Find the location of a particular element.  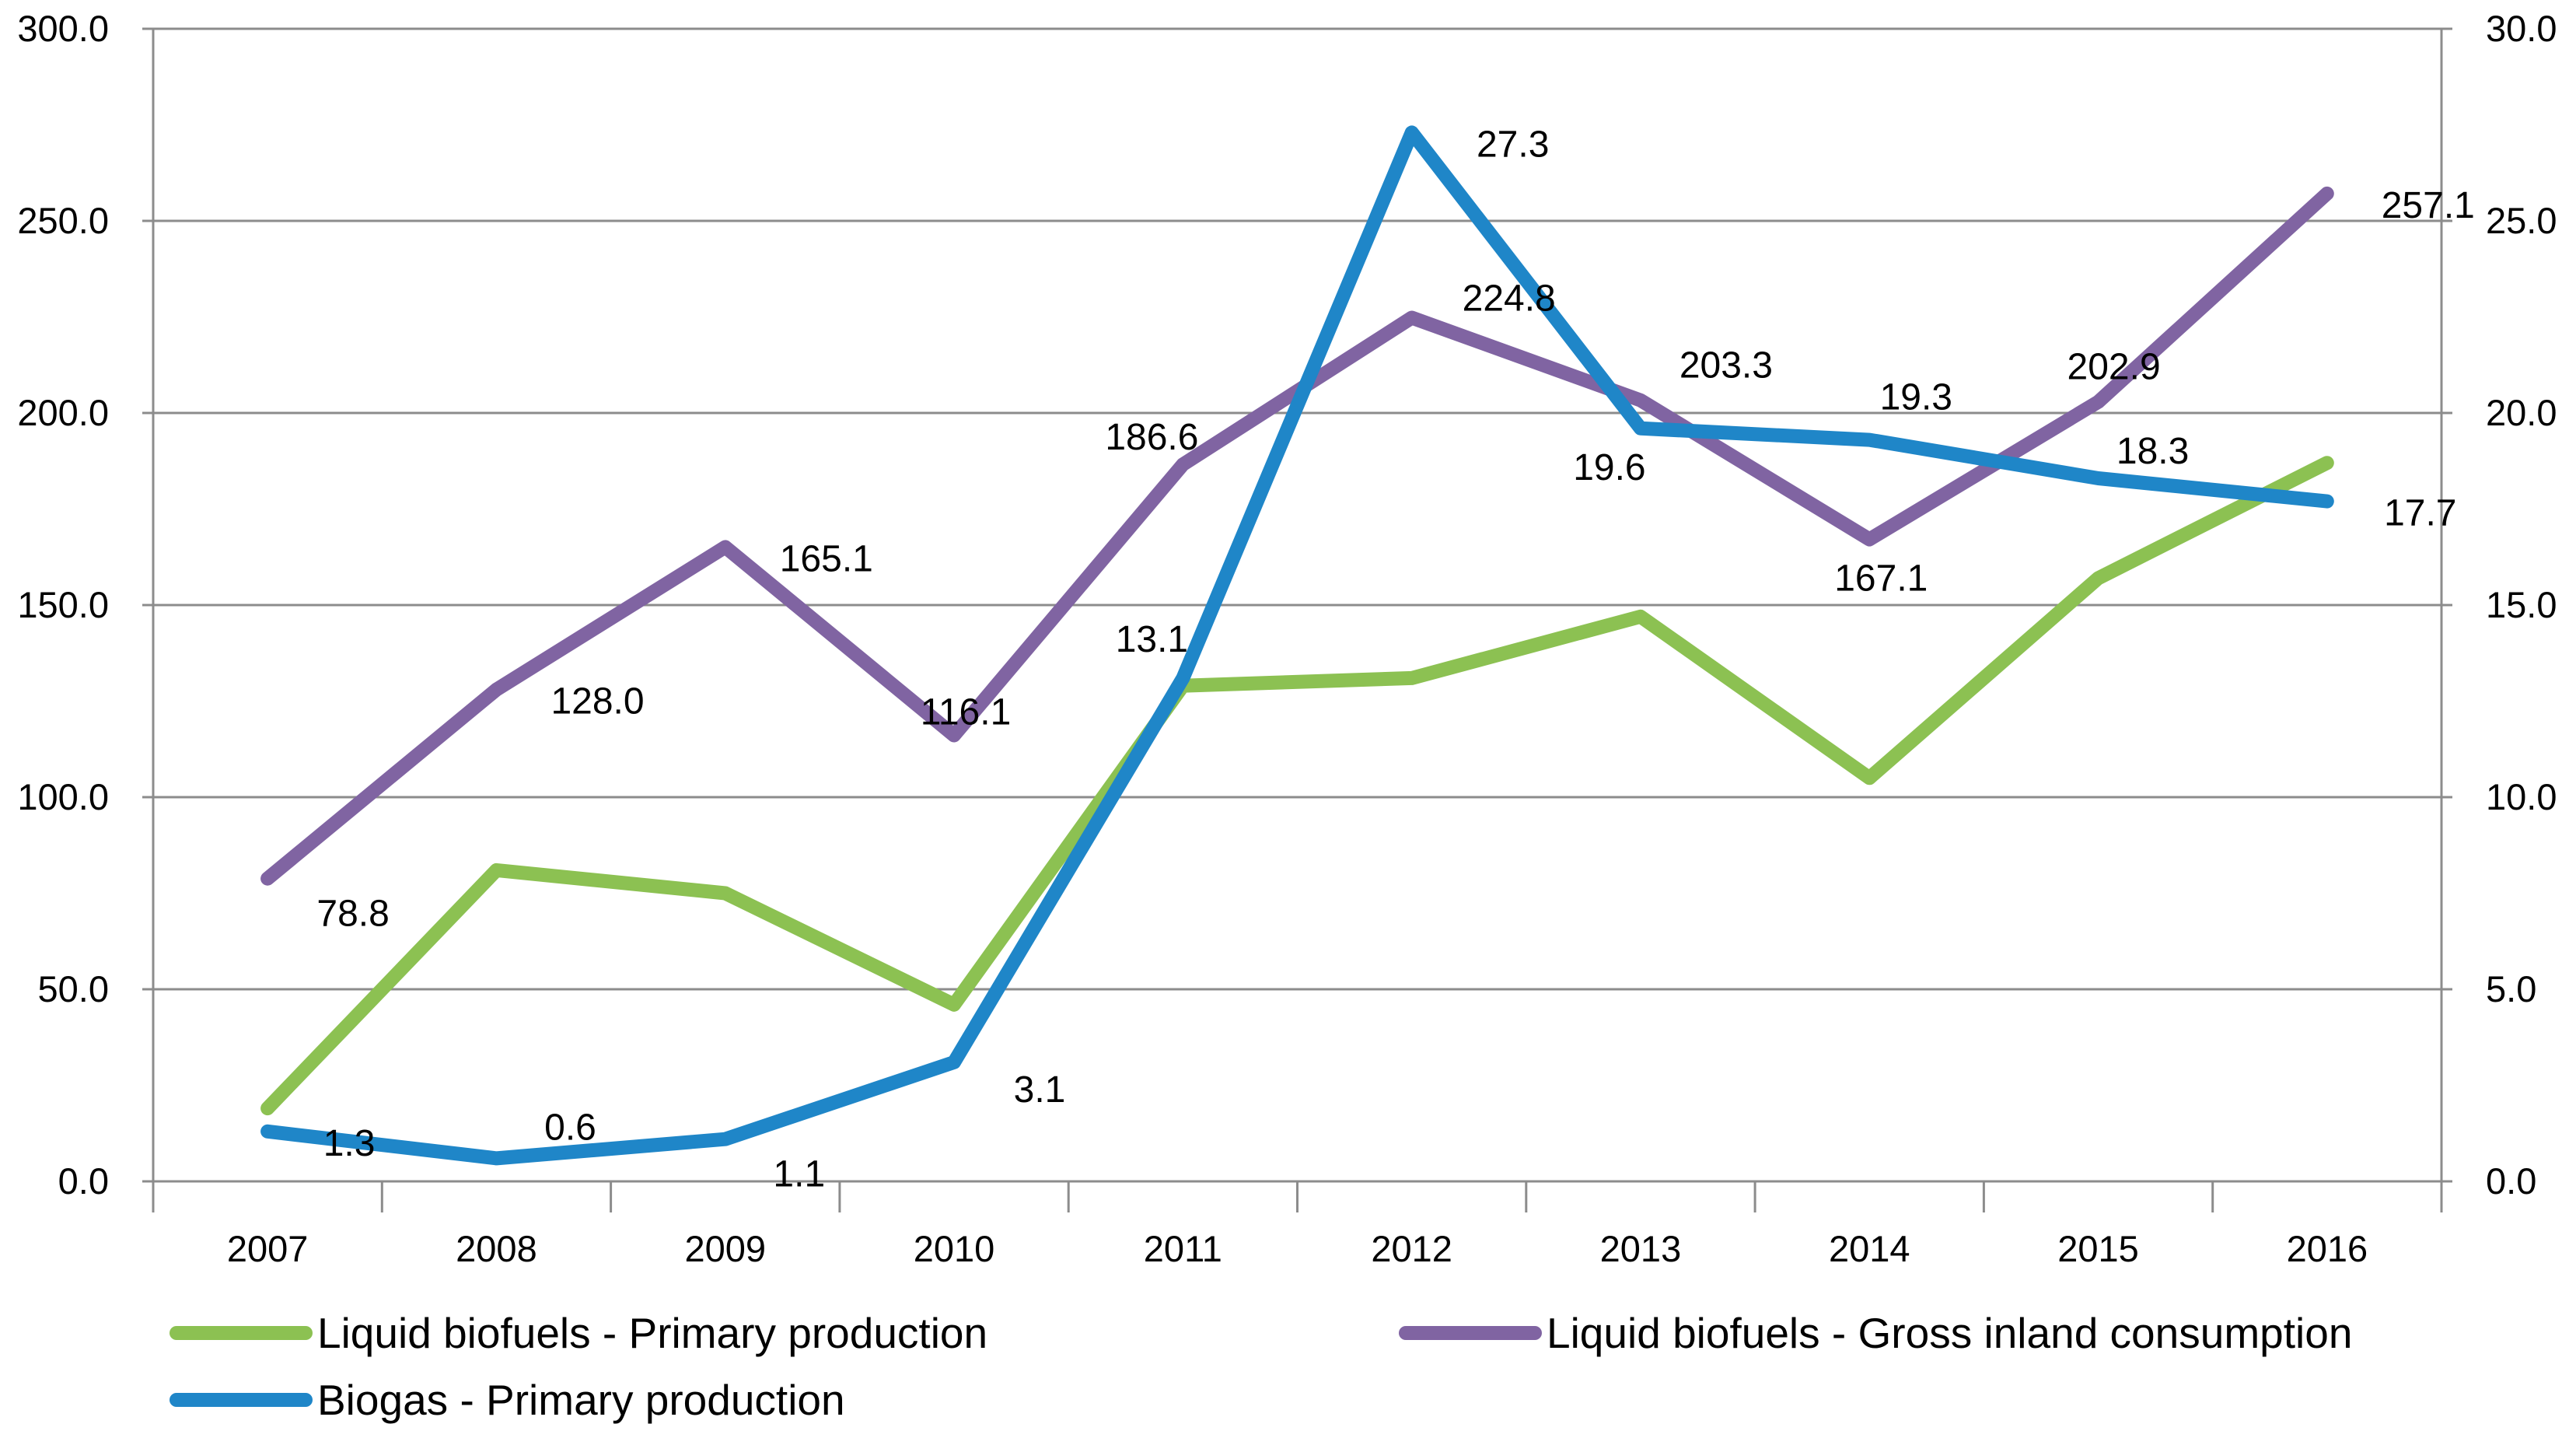

data-label: 19.3 is located at coordinates (1916, 397).